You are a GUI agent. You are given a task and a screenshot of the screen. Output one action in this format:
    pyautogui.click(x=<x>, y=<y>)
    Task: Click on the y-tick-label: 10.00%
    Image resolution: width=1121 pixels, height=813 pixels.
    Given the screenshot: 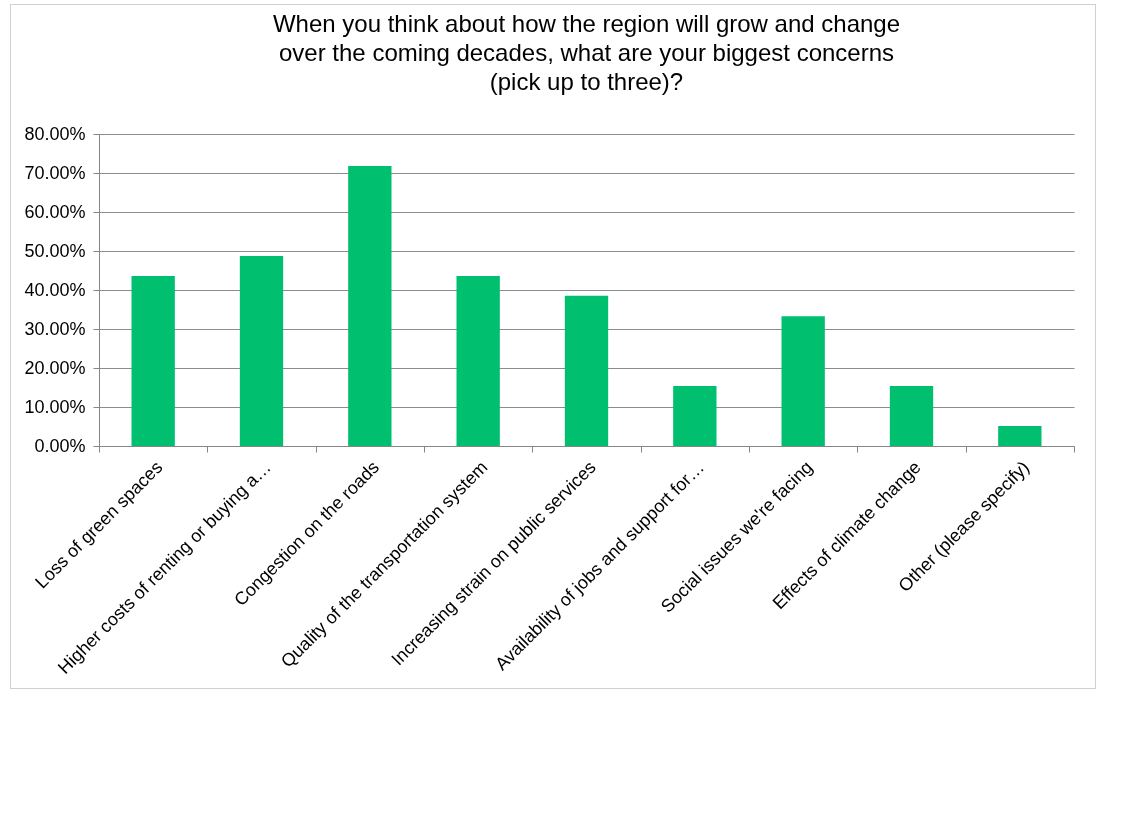 What is the action you would take?
    pyautogui.click(x=55, y=406)
    